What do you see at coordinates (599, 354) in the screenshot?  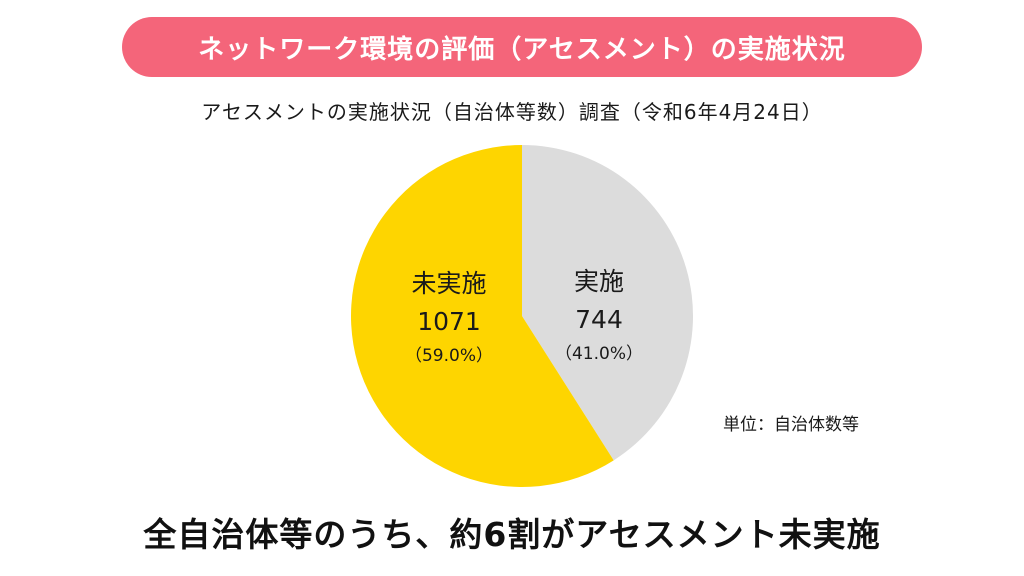 I see `slice-percent: （41.0%）` at bounding box center [599, 354].